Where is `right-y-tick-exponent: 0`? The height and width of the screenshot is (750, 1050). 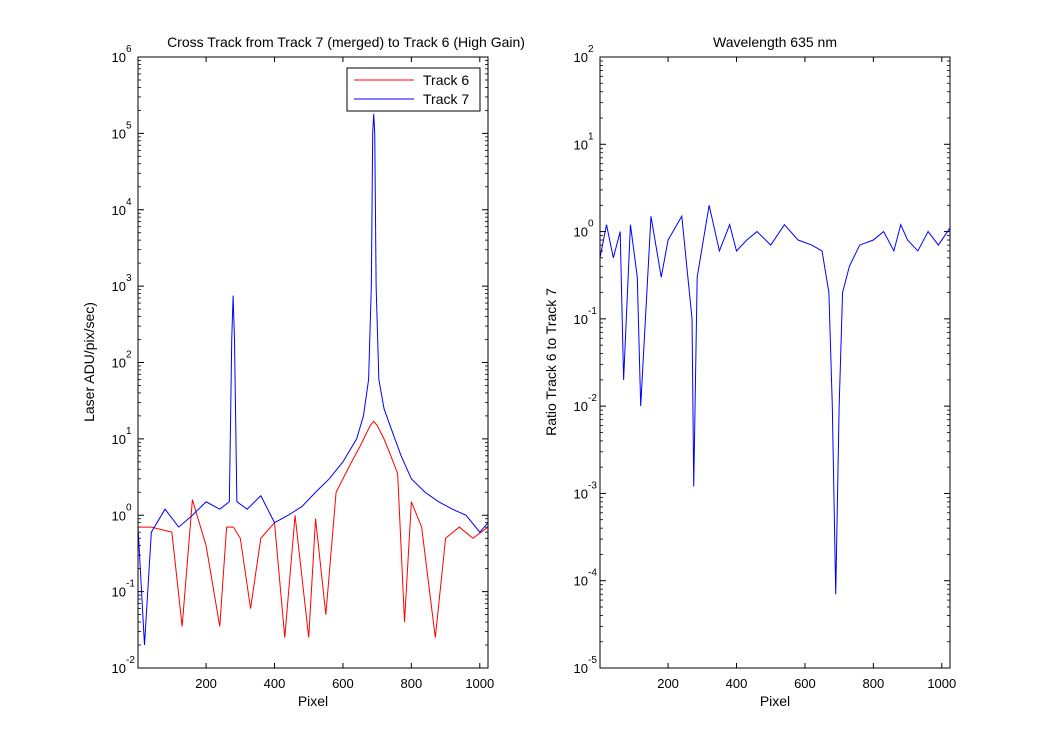 right-y-tick-exponent: 0 is located at coordinates (591, 224).